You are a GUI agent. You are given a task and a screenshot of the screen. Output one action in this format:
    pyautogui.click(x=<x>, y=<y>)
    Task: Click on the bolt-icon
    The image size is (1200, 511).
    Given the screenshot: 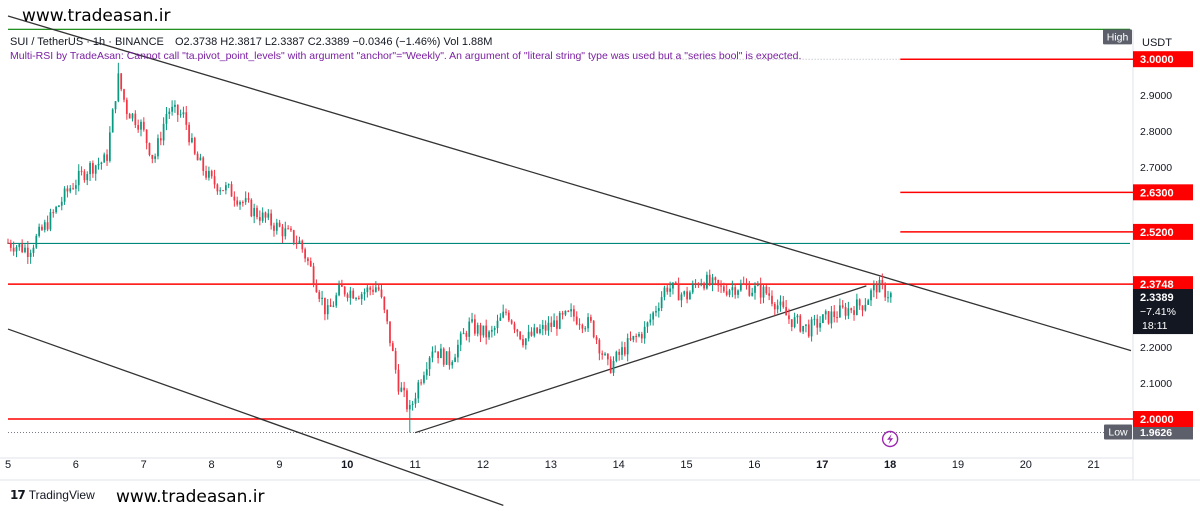 What is the action you would take?
    pyautogui.click(x=890, y=439)
    